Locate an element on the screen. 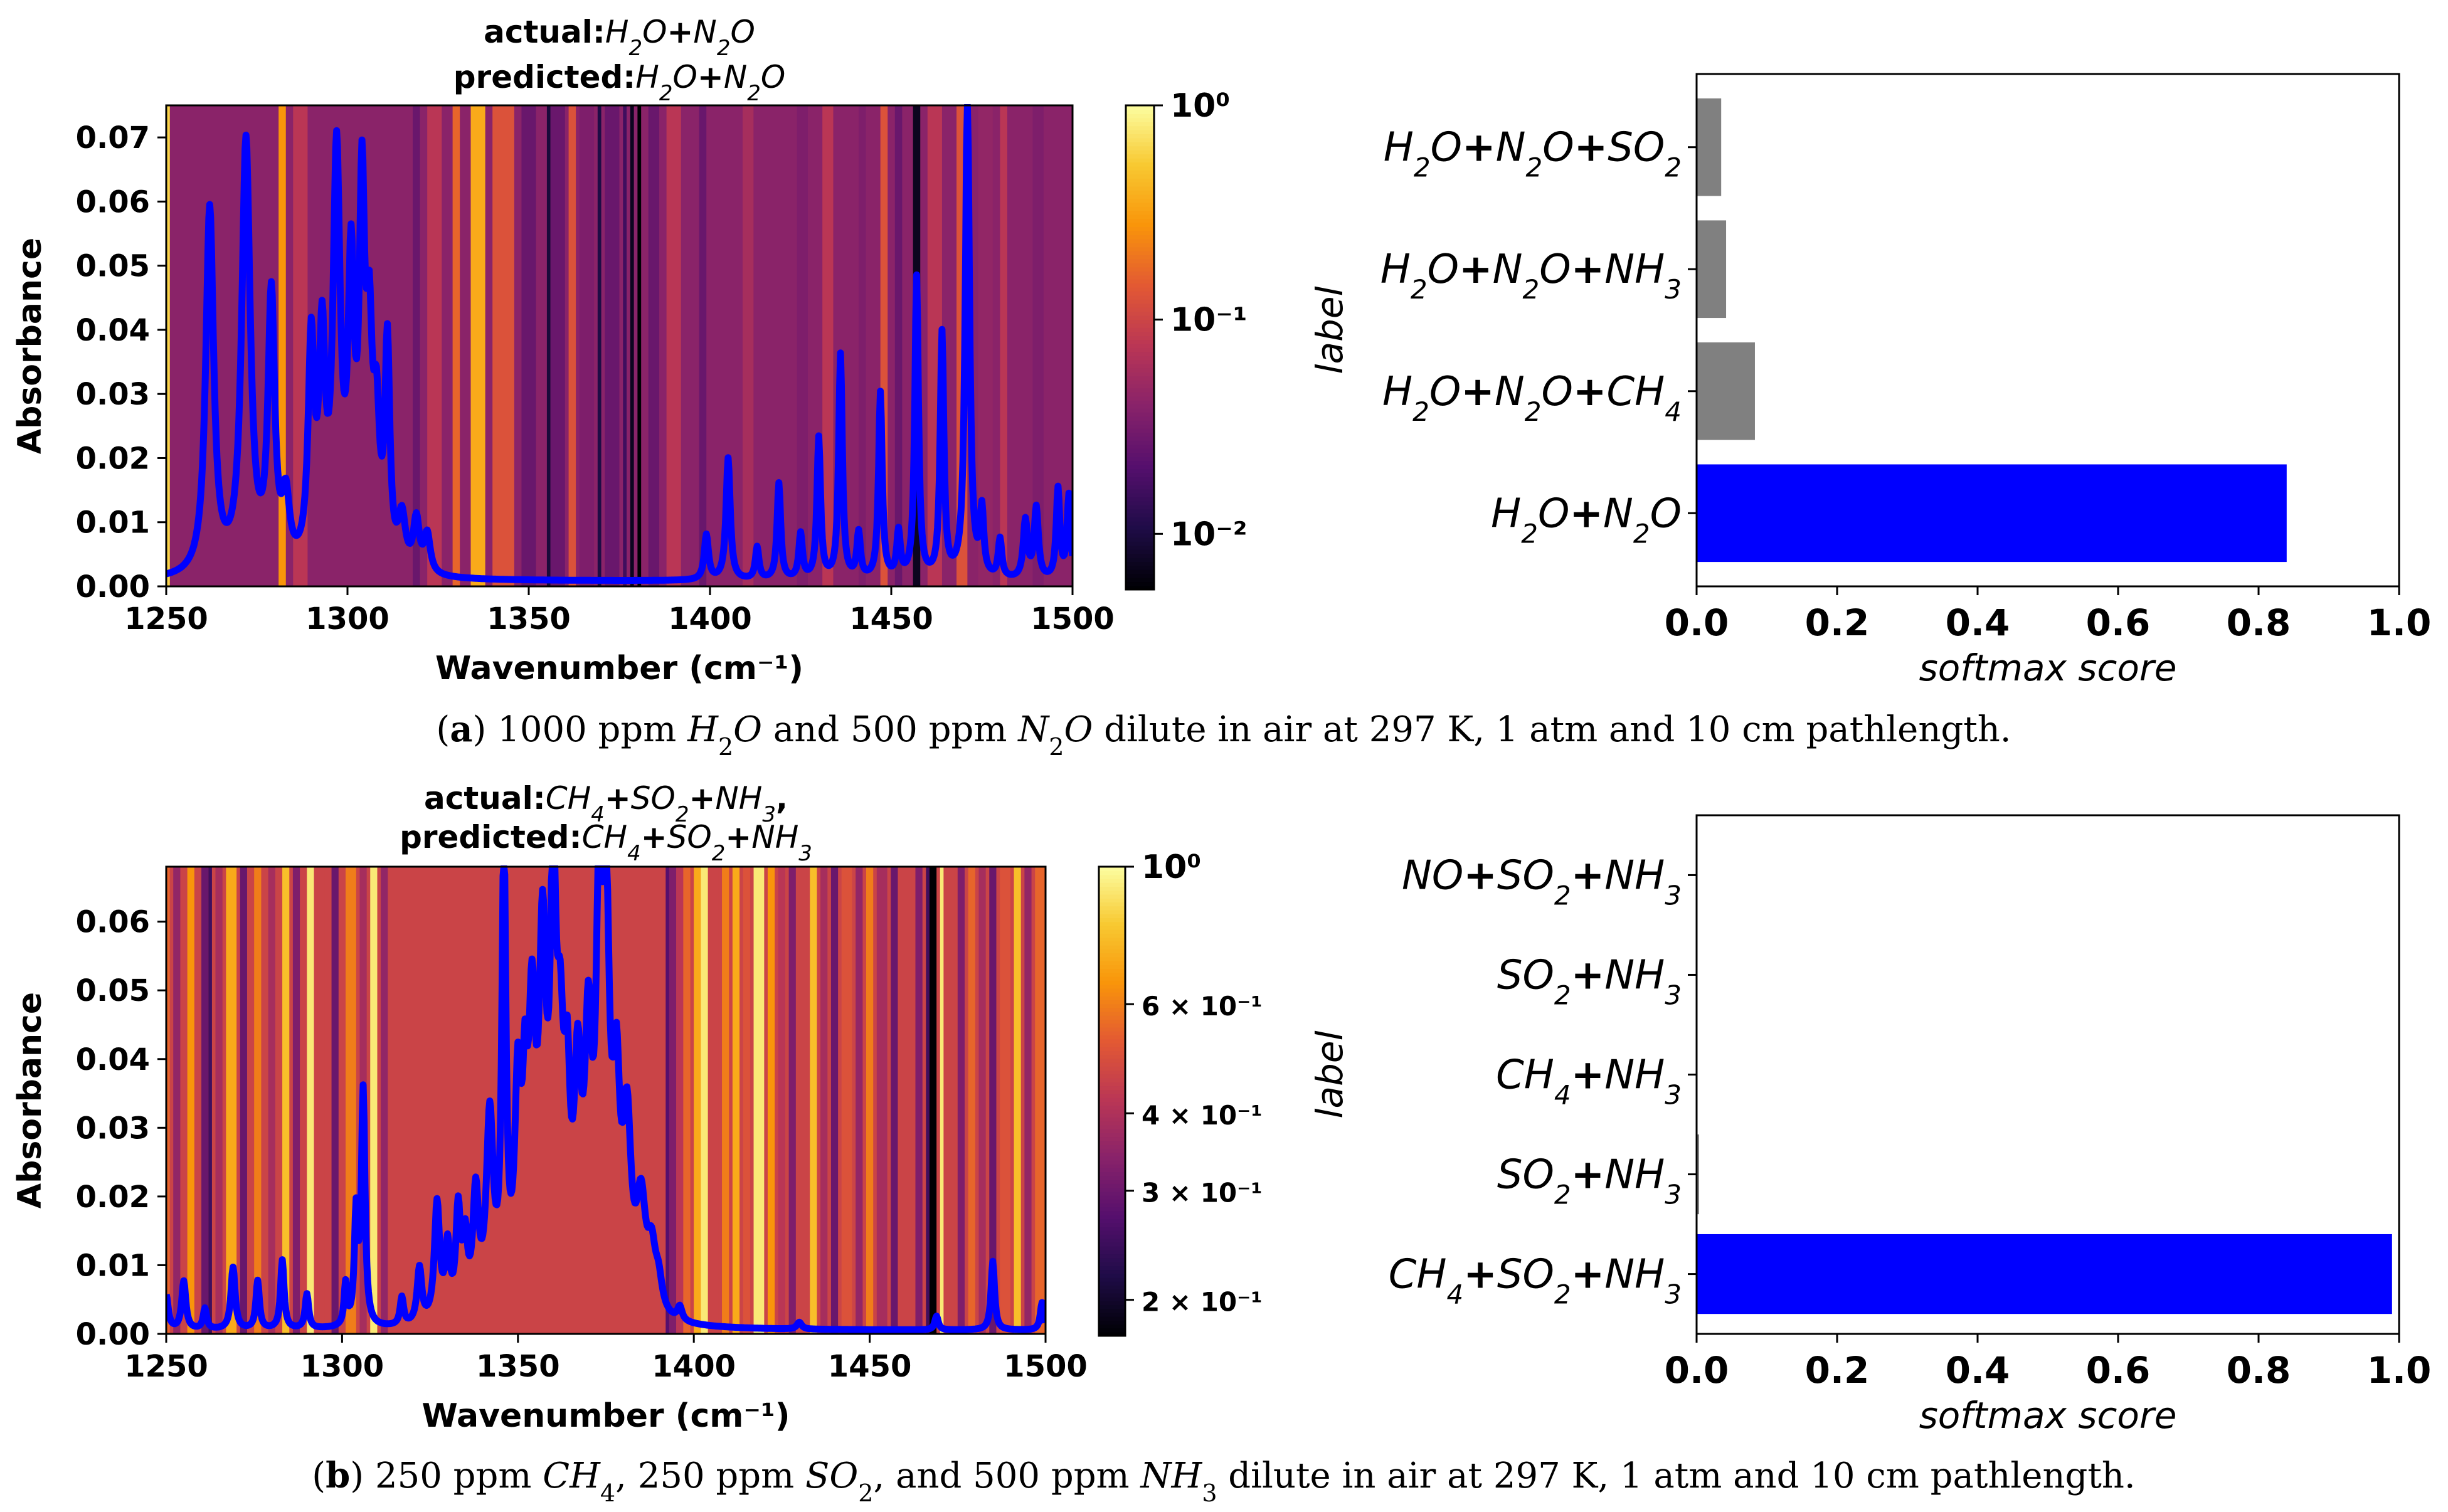 This screenshot has width=2448, height=1512. title-span: 3 is located at coordinates (805, 853).